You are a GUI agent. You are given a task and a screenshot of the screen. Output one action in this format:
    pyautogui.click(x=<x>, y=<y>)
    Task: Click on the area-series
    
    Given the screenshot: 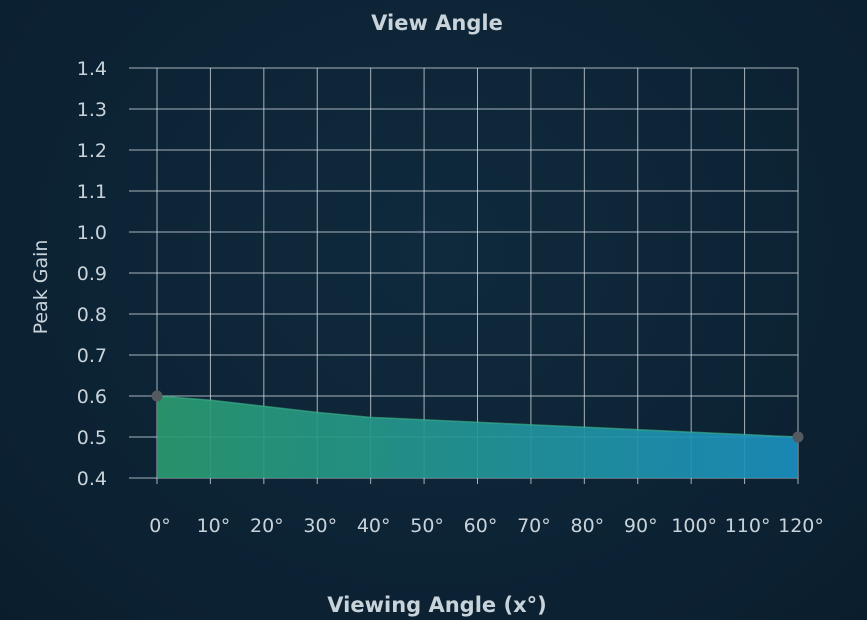 What is the action you would take?
    pyautogui.click(x=477, y=436)
    